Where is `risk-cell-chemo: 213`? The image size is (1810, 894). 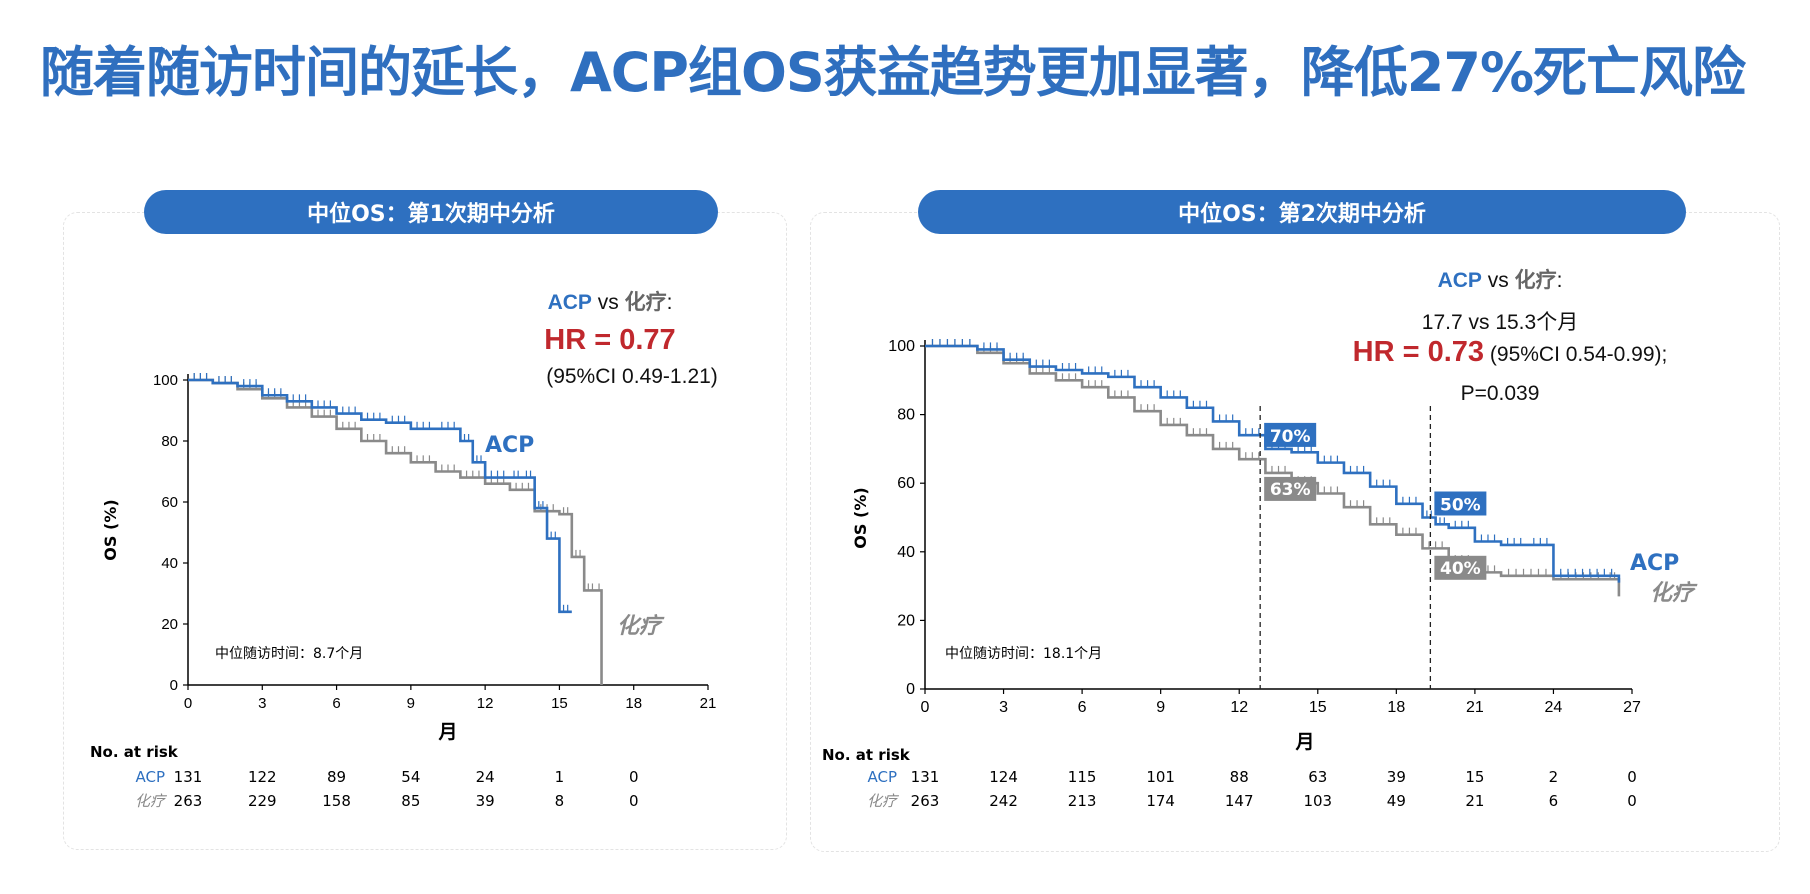
risk-cell-chemo: 213 is located at coordinates (1082, 801).